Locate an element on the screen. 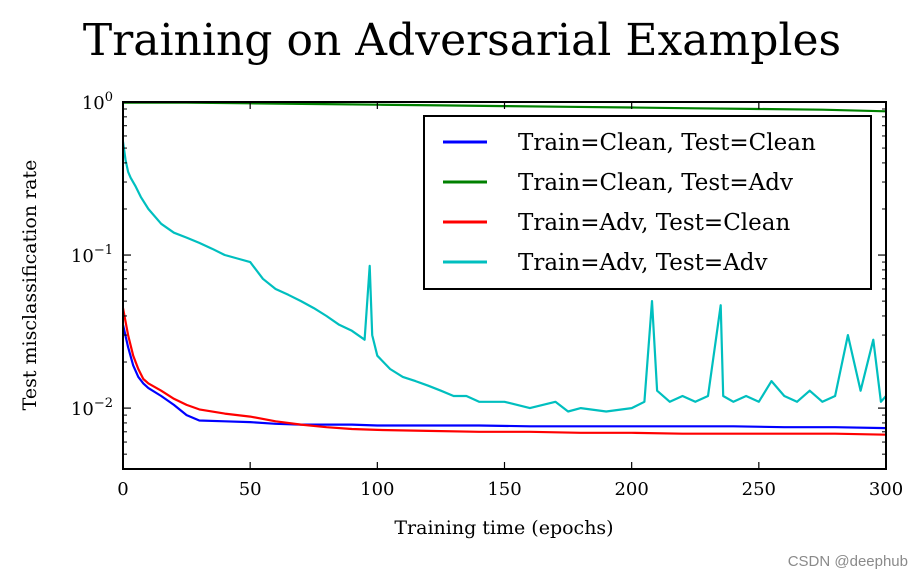 This screenshot has width=922, height=577. legend-label-3: Train=Adv, Test=Clean is located at coordinates (654, 223).